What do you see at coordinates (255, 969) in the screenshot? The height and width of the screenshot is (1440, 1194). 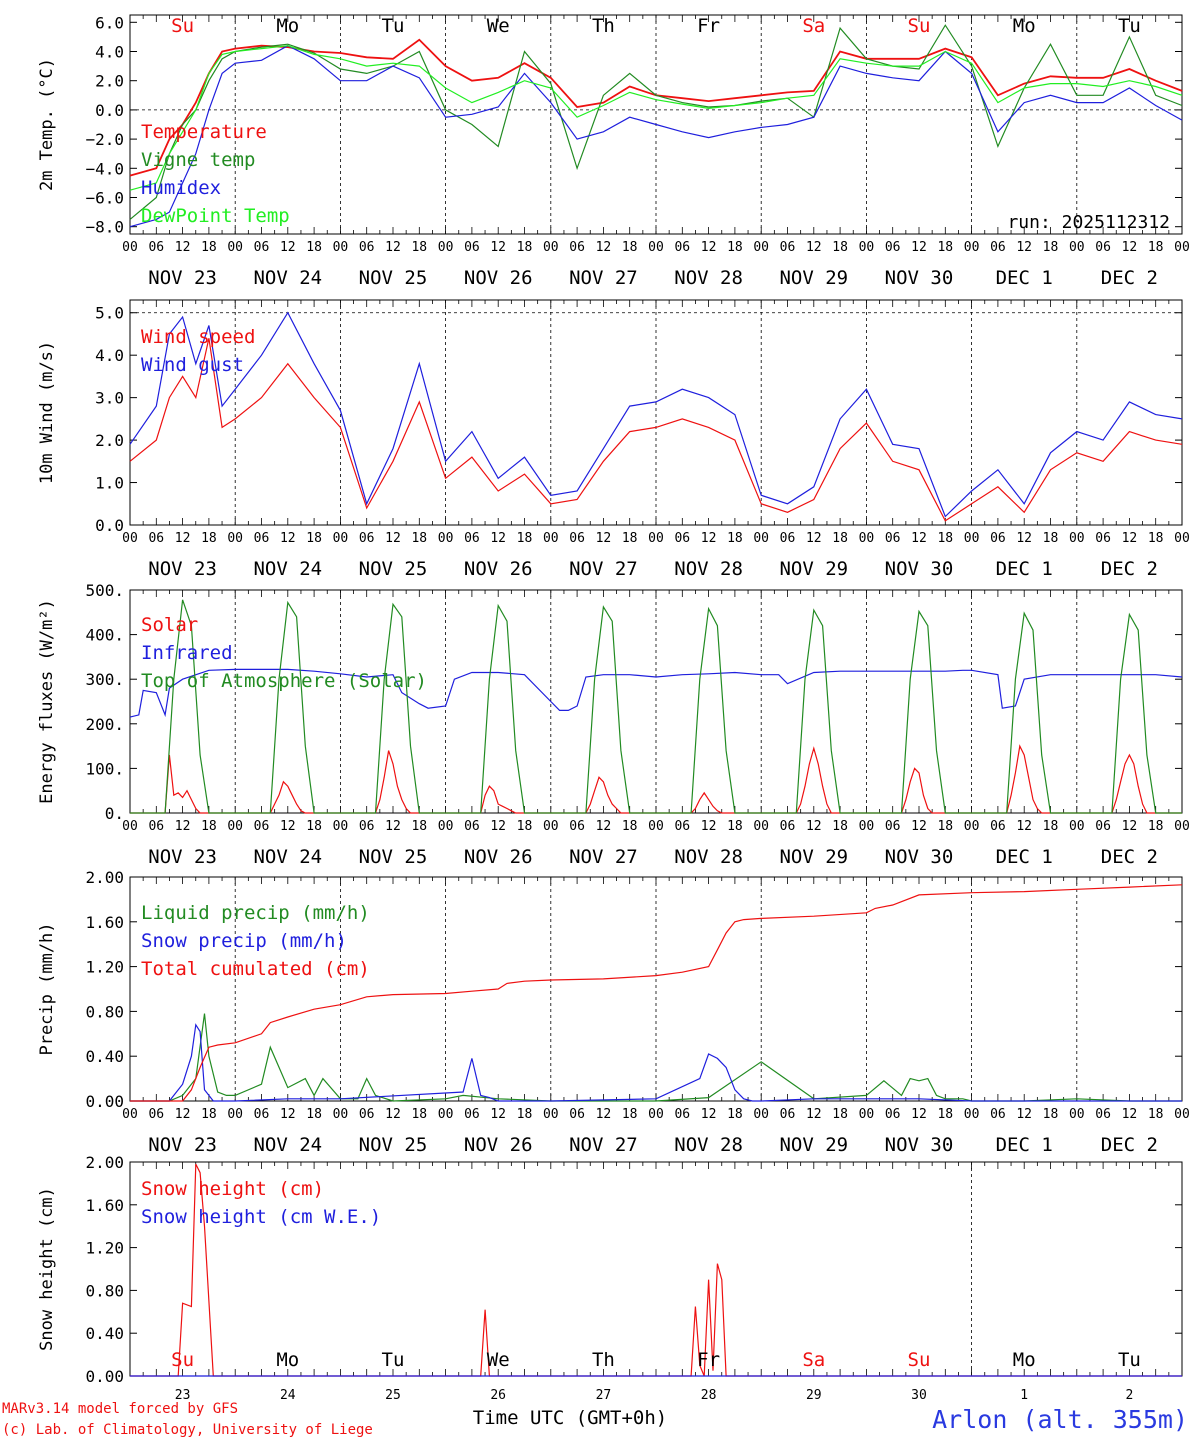 I see `legend-entry: Total cumulated (cm)` at bounding box center [255, 969].